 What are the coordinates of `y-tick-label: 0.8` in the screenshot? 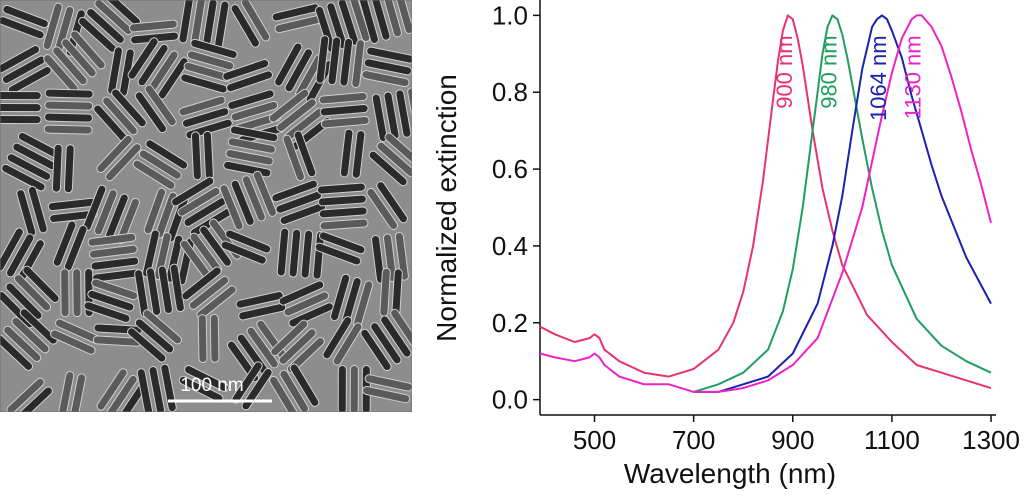 It's located at (510, 92).